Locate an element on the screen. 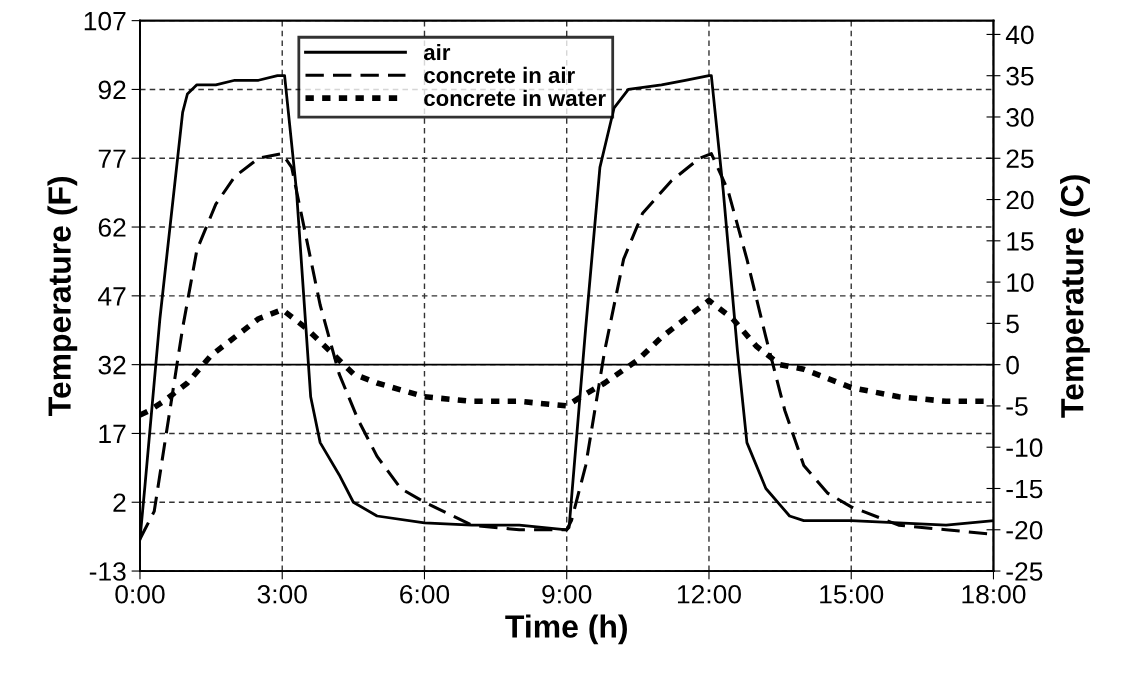 This screenshot has height=688, width=1138. y2-tick-label: 0 is located at coordinates (1012, 365).